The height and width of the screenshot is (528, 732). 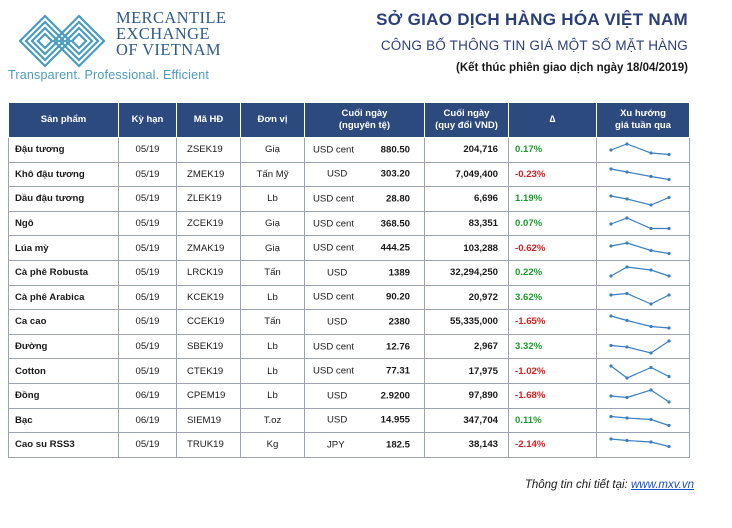 What do you see at coordinates (364, 322) in the screenshot?
I see `close-cell: USD 2380` at bounding box center [364, 322].